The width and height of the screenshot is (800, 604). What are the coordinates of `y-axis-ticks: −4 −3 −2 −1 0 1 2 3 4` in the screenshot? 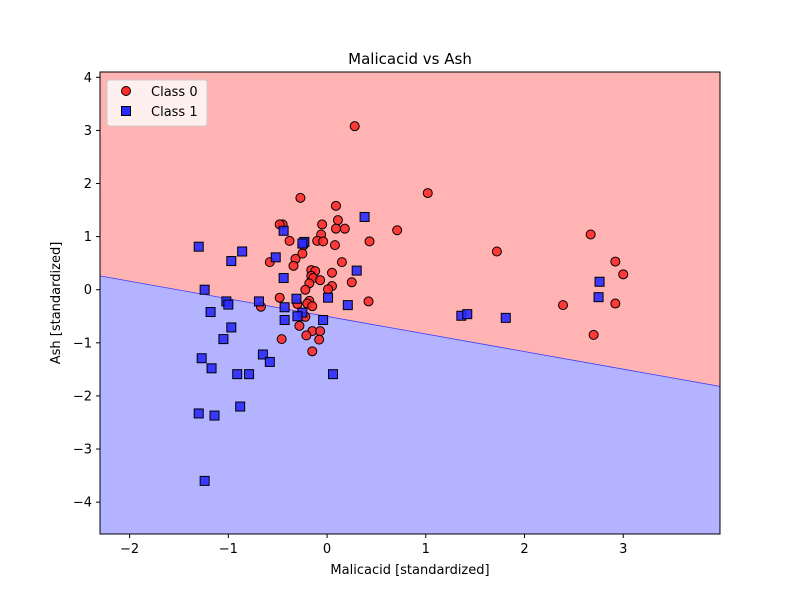 It's located at (86, 291).